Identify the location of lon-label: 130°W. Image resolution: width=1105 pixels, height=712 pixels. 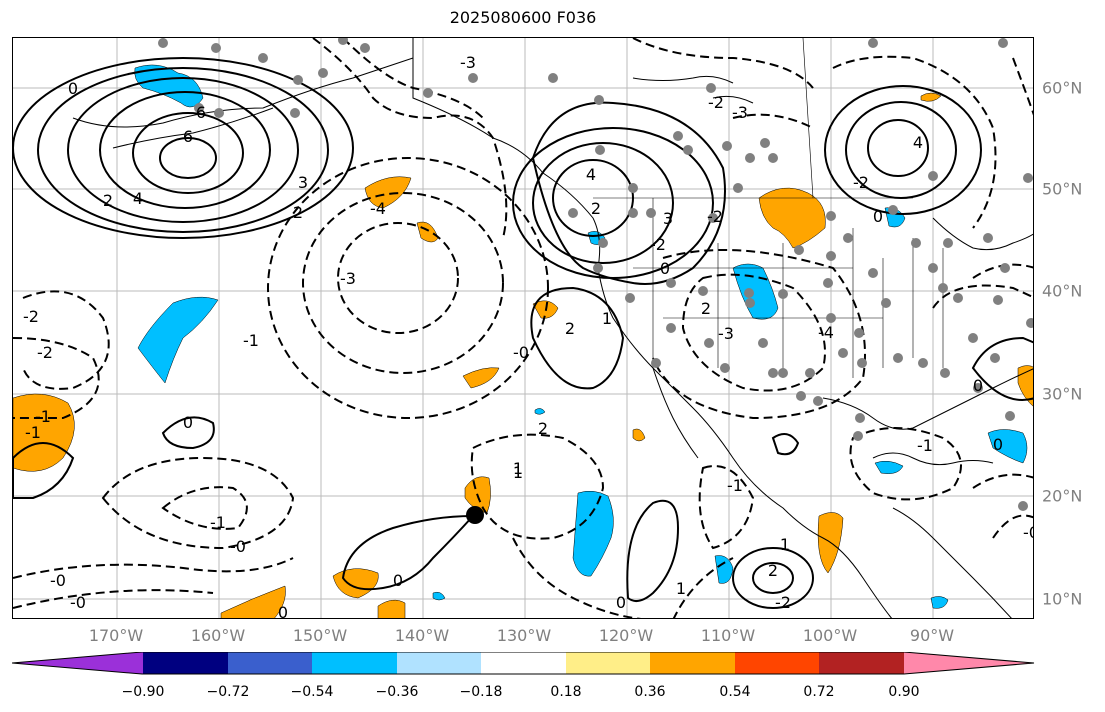
(524, 635).